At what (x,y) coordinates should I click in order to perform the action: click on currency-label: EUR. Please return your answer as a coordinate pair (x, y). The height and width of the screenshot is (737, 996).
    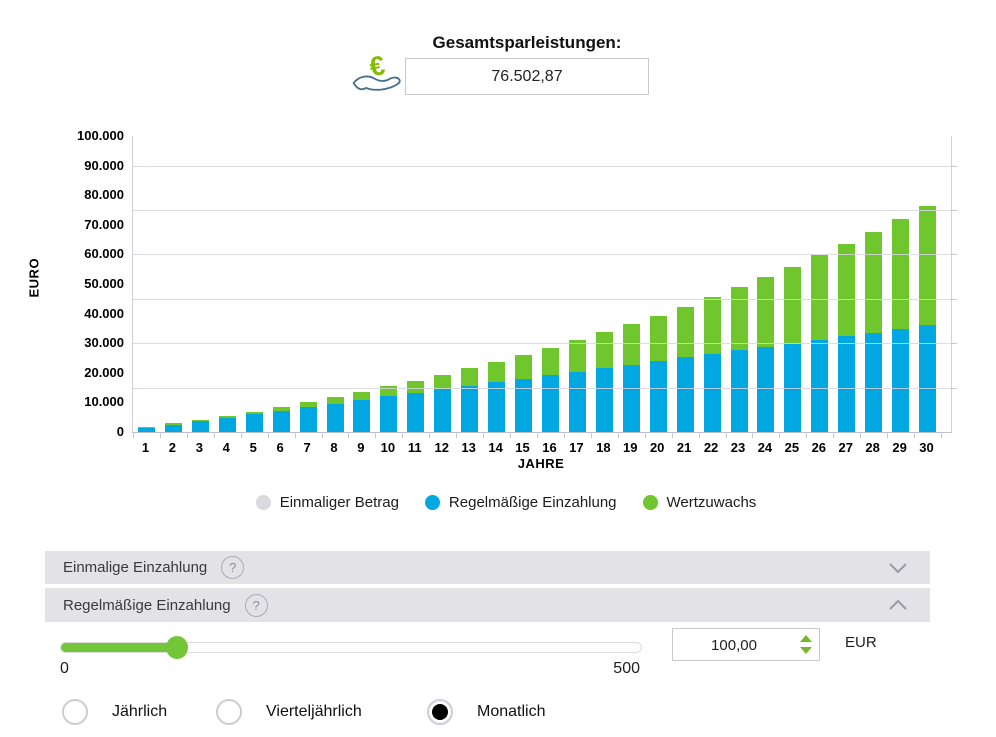
    Looking at the image, I should click on (861, 642).